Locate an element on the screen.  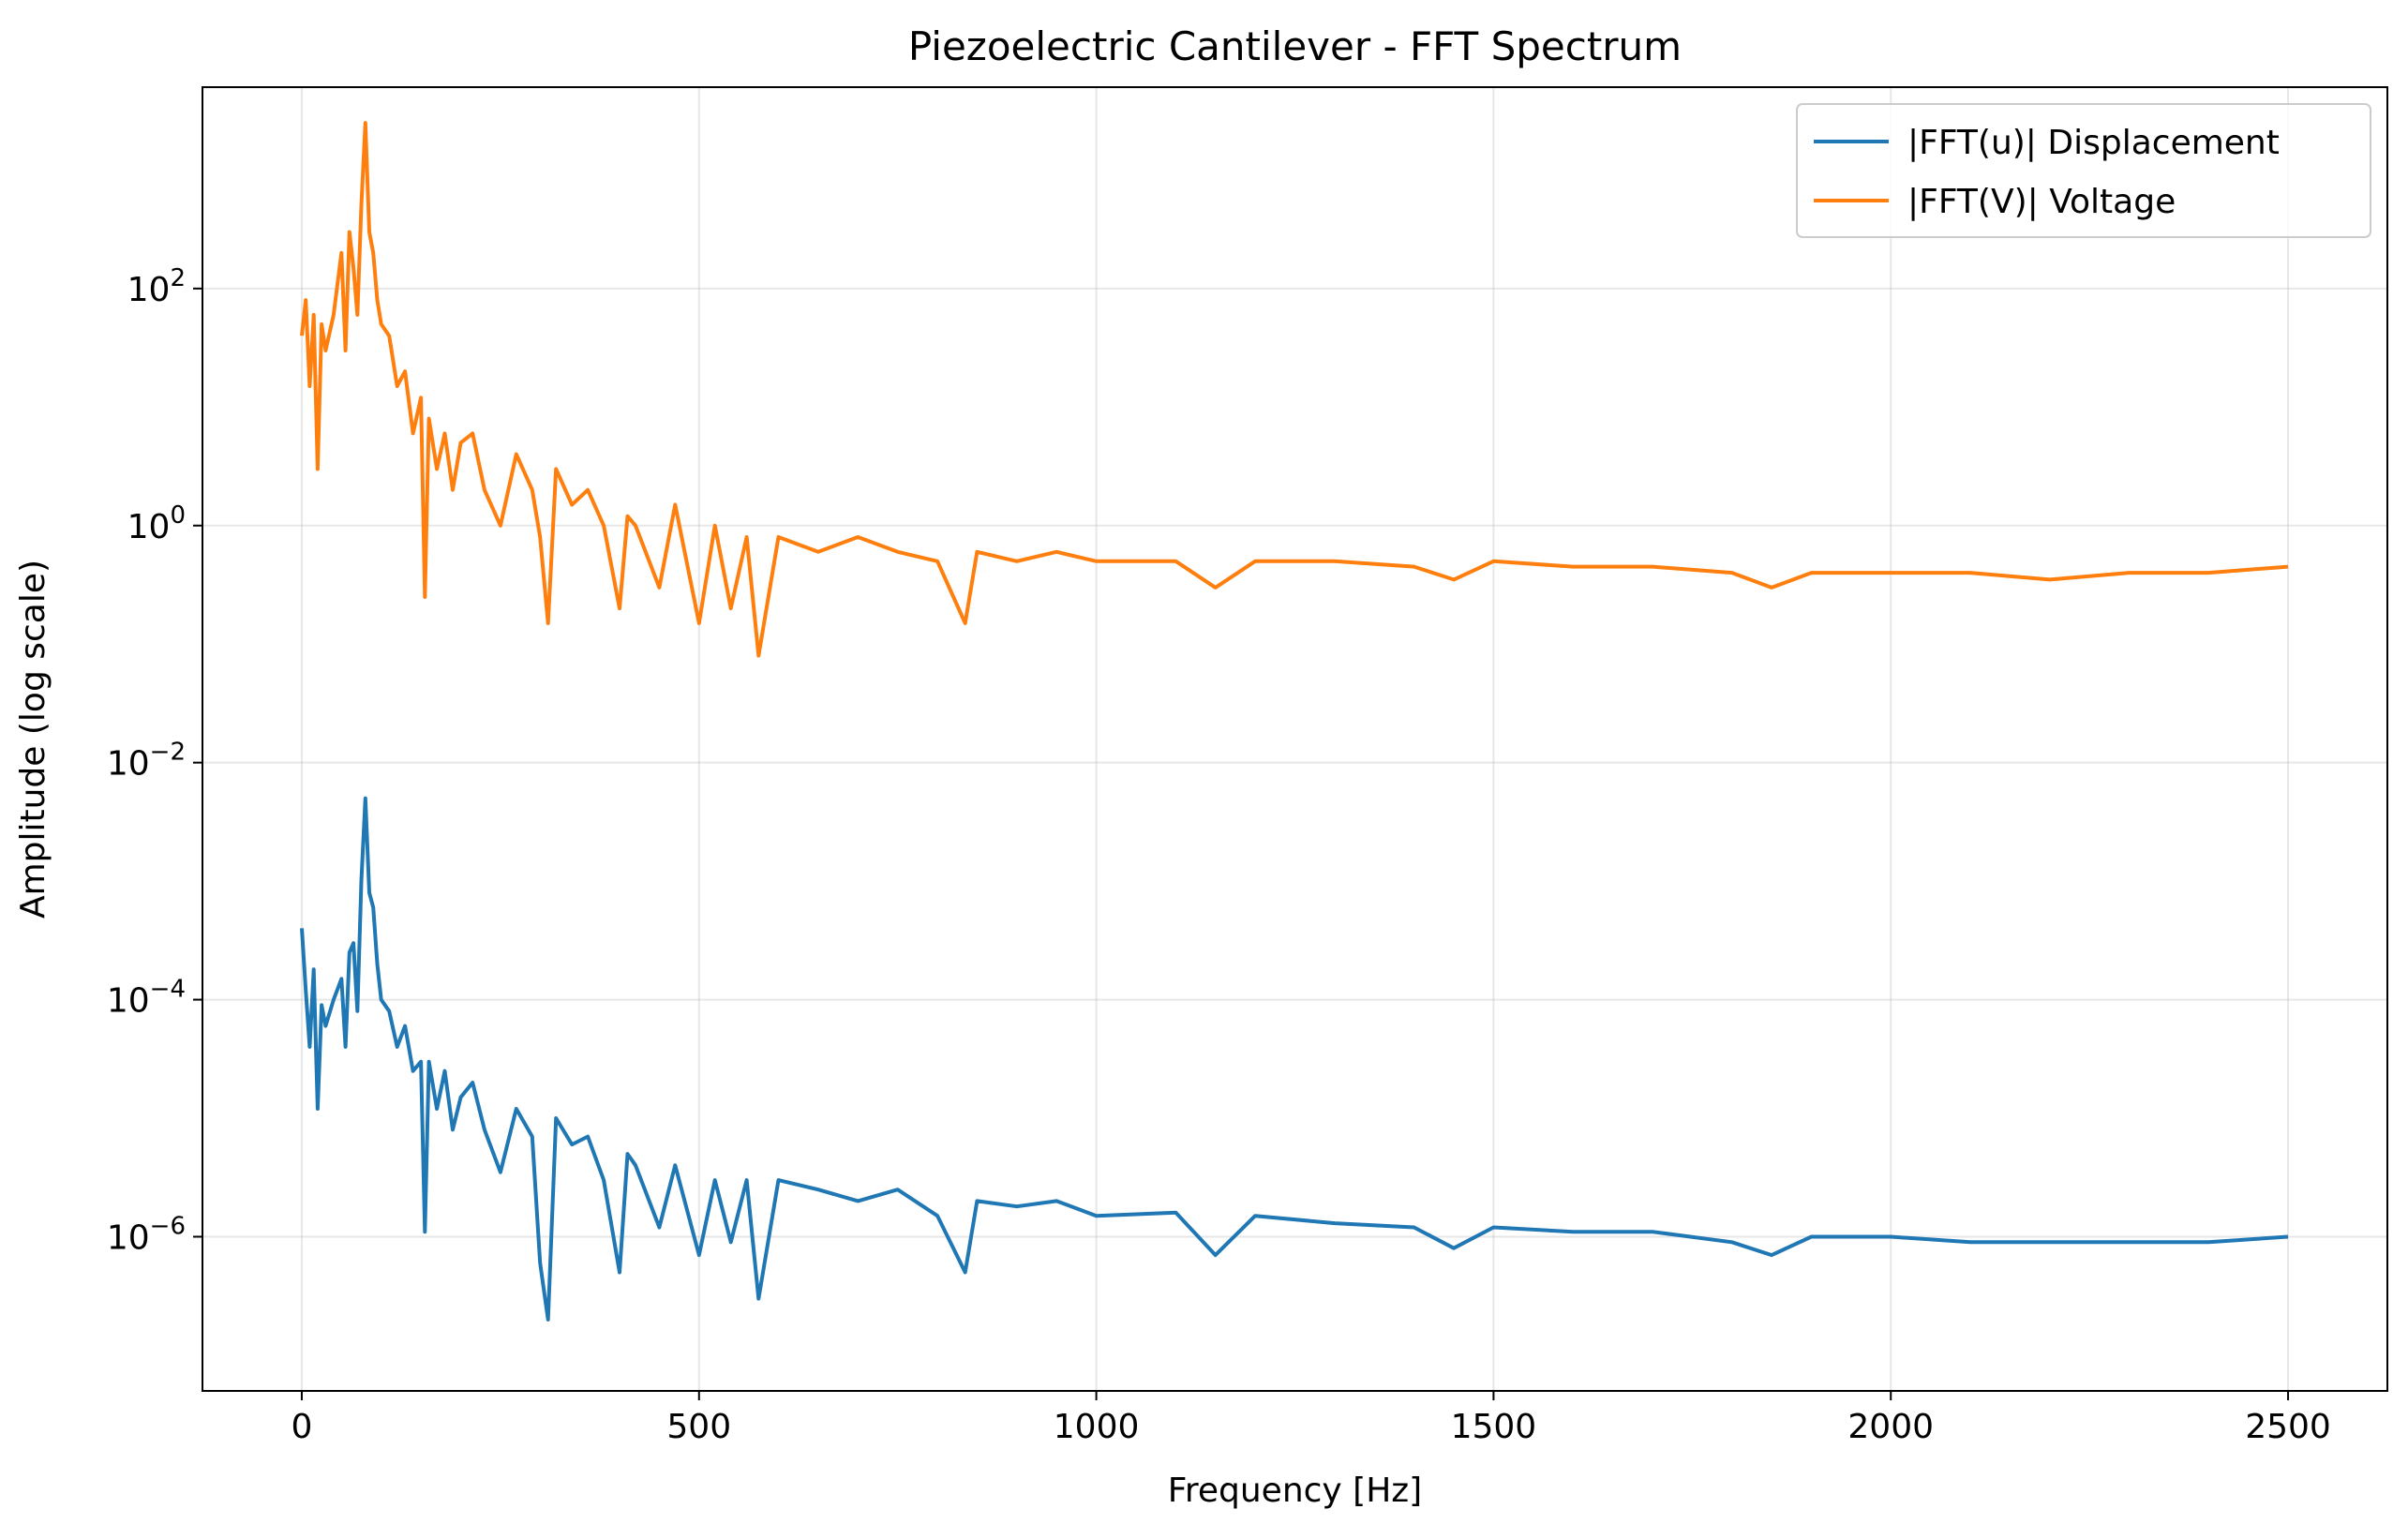
x-tick-label: 1000 is located at coordinates (1097, 1427).